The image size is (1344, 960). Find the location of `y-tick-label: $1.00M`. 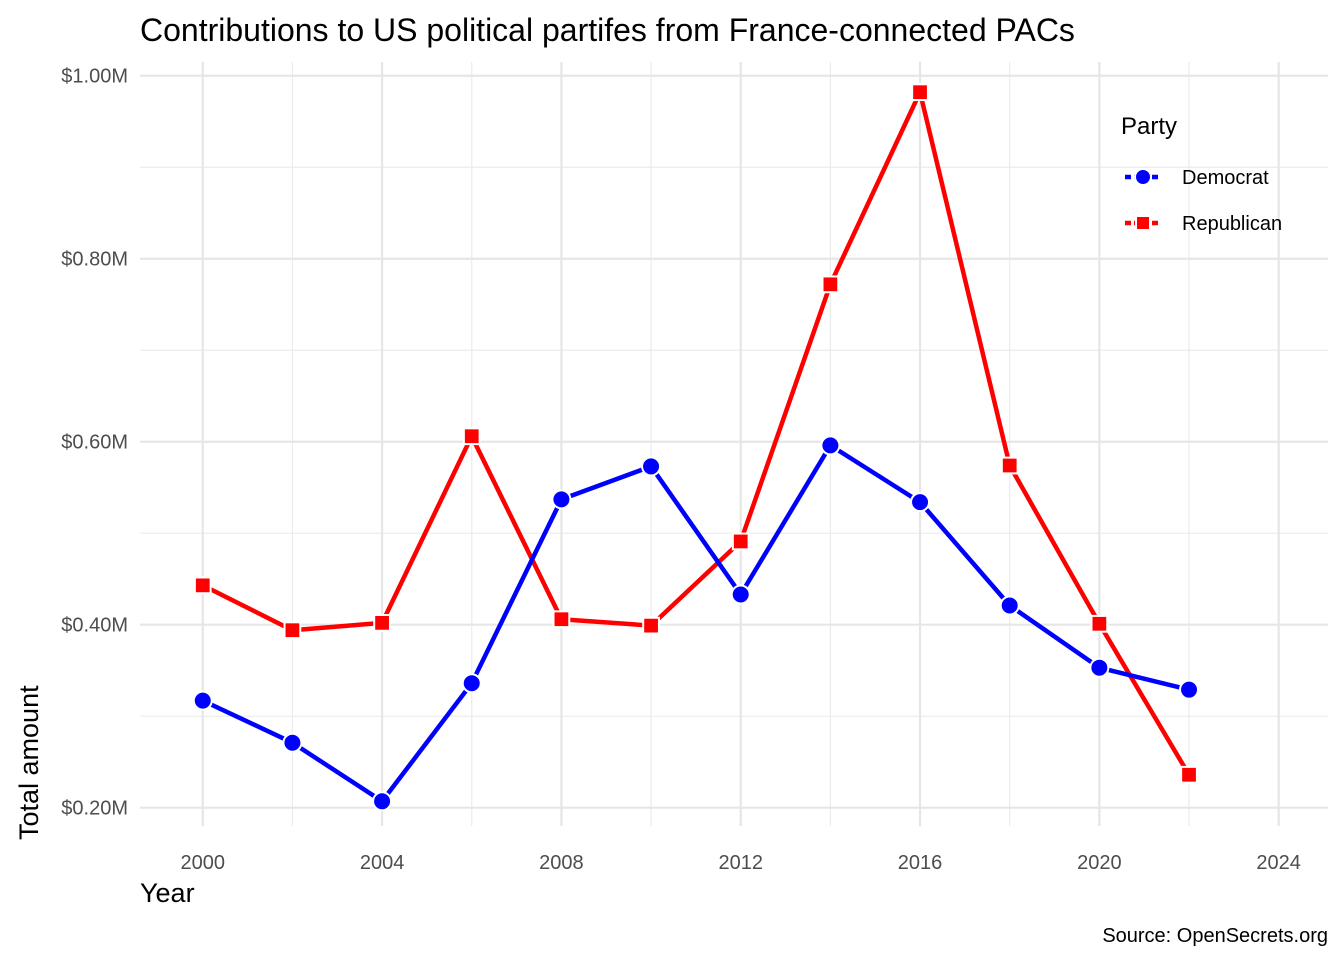

y-tick-label: $1.00M is located at coordinates (94, 77).